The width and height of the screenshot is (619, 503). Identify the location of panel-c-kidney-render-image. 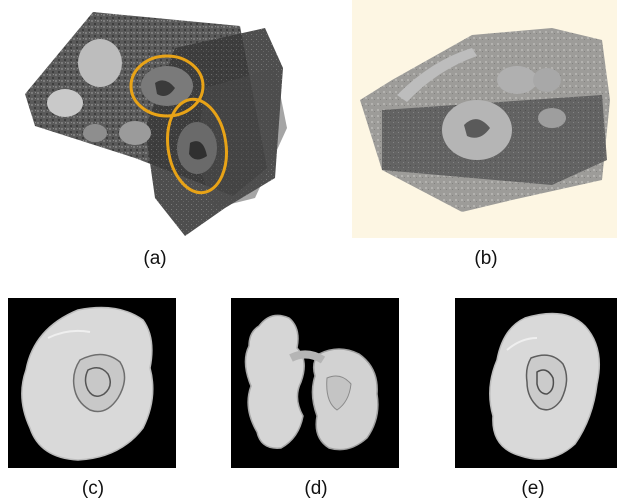
(92, 383).